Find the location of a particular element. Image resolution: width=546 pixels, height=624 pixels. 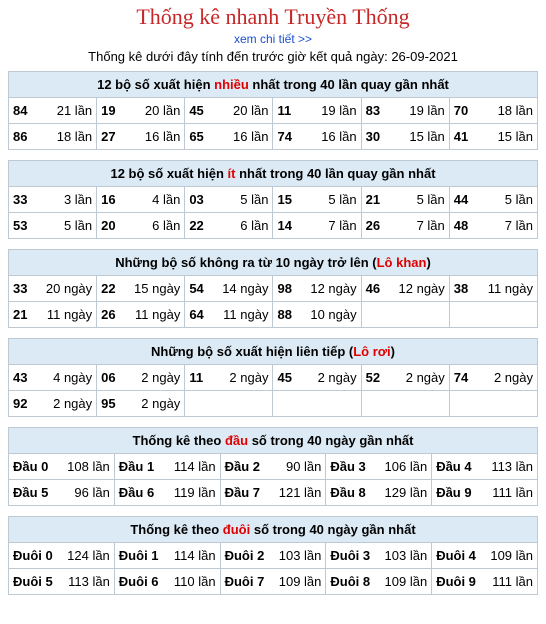

stat-cell: 11 19 lần is located at coordinates (317, 110).